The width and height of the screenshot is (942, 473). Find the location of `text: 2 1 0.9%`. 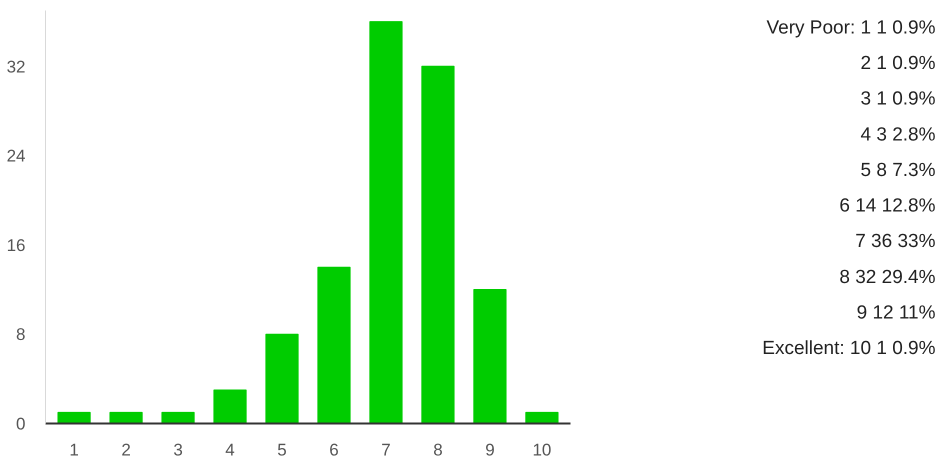

text: 2 1 0.9% is located at coordinates (898, 63).